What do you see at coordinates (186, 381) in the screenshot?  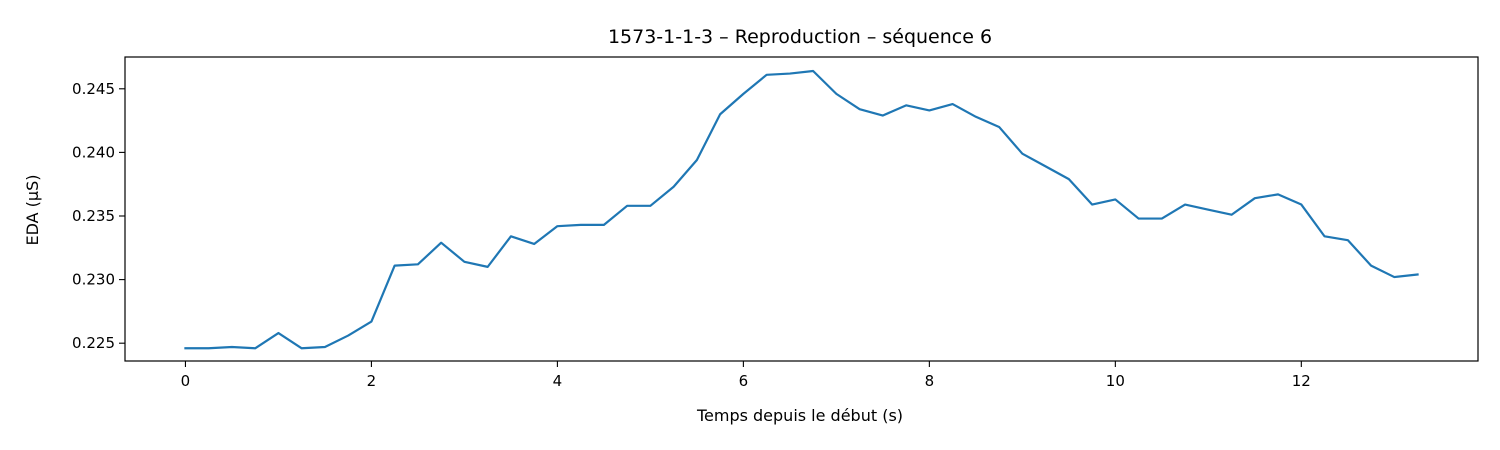 I see `x-tick-label: 0` at bounding box center [186, 381].